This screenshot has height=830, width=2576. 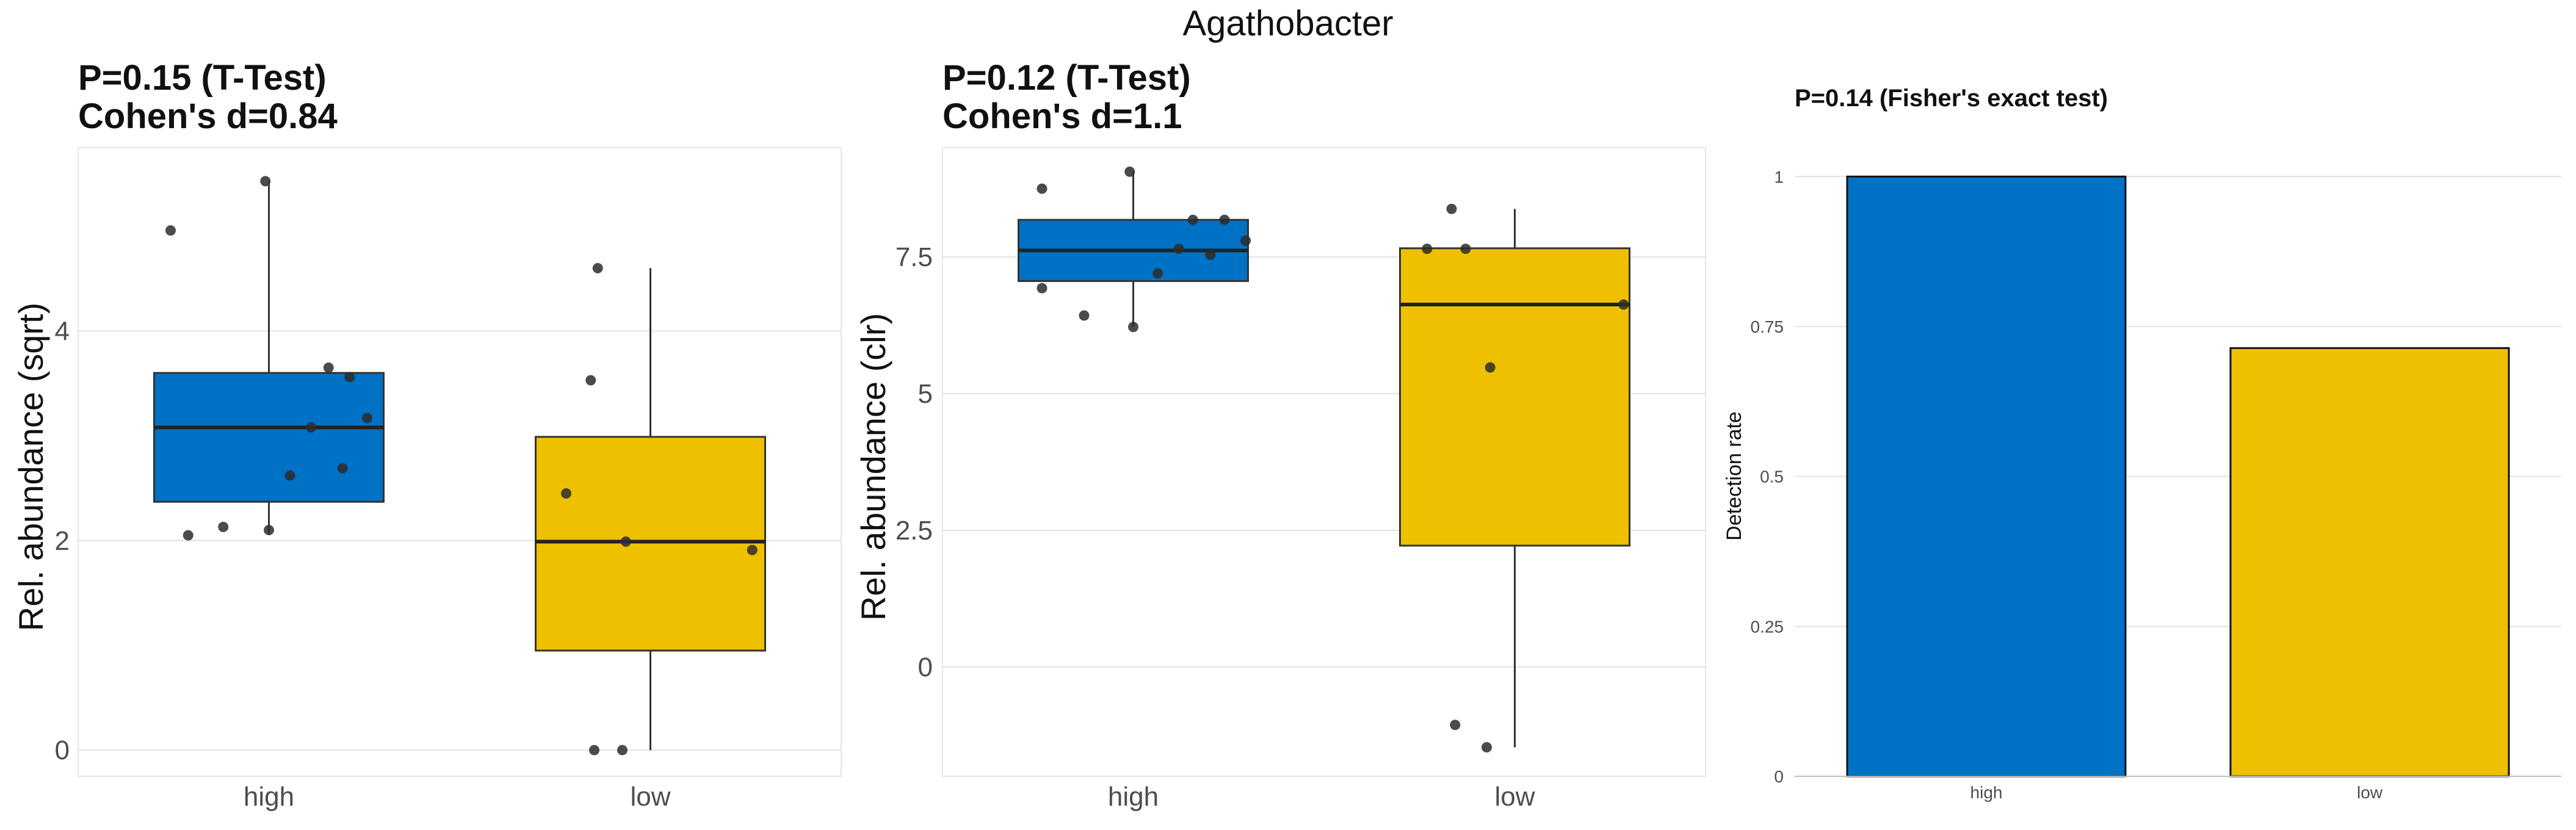 I want to click on panel-2-x-ticks: high low, so click(x=1321, y=797).